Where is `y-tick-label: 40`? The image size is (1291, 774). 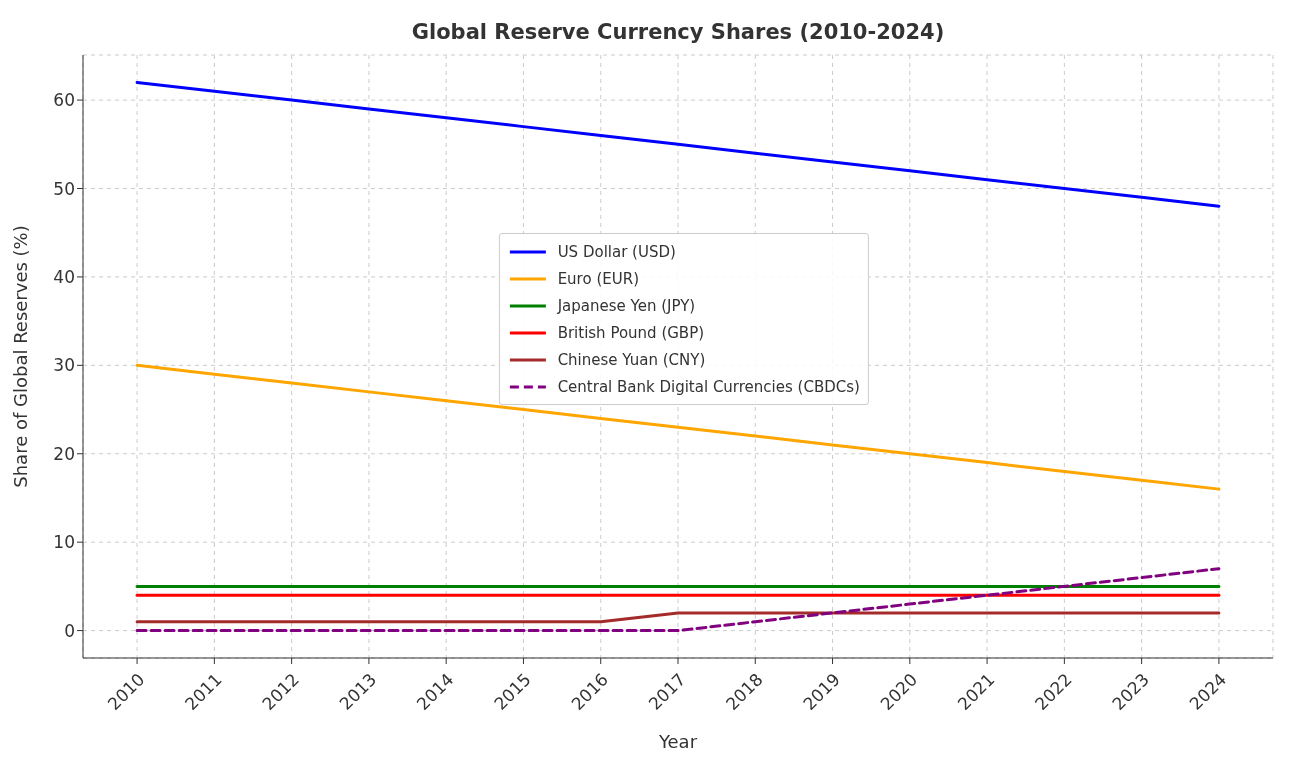 y-tick-label: 40 is located at coordinates (64, 276).